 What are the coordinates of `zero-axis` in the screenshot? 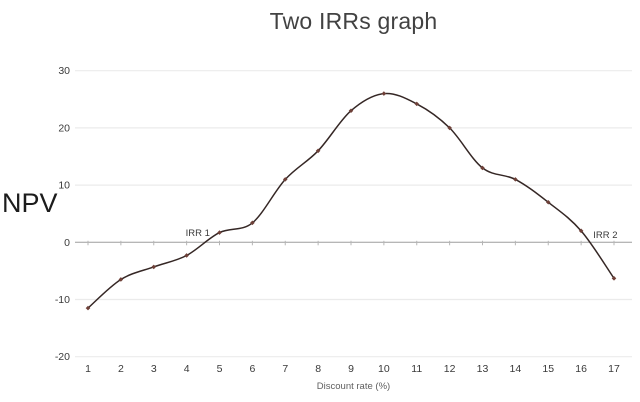 It's located at (353, 243).